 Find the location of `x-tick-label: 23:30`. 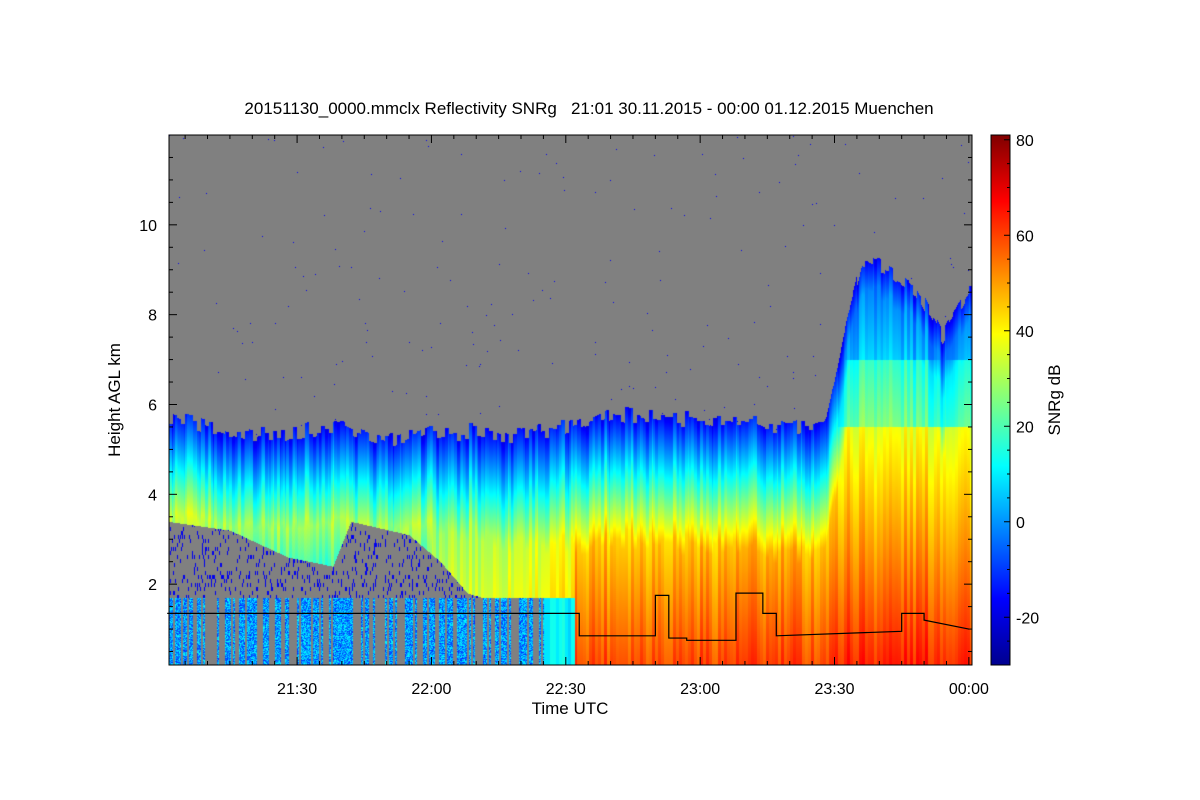

x-tick-label: 23:30 is located at coordinates (834, 689).